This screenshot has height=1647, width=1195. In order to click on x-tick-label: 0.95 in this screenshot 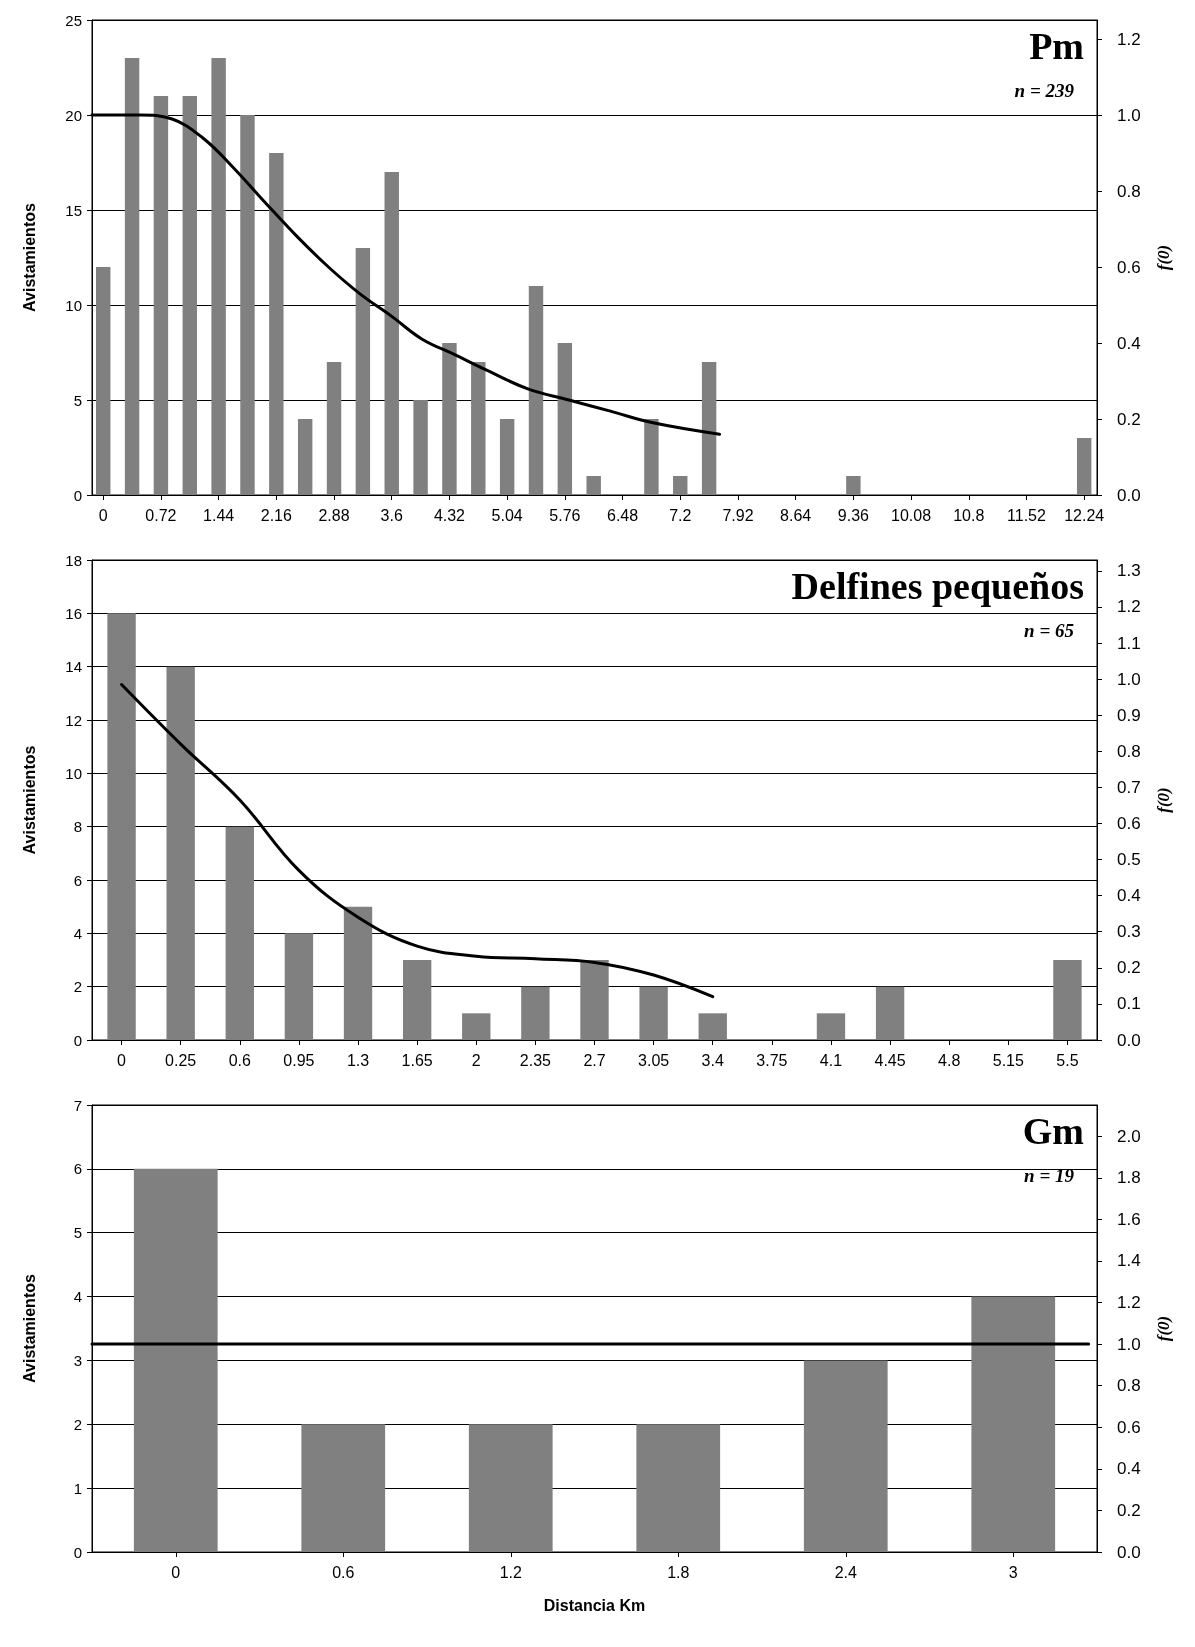, I will do `click(299, 1060)`.